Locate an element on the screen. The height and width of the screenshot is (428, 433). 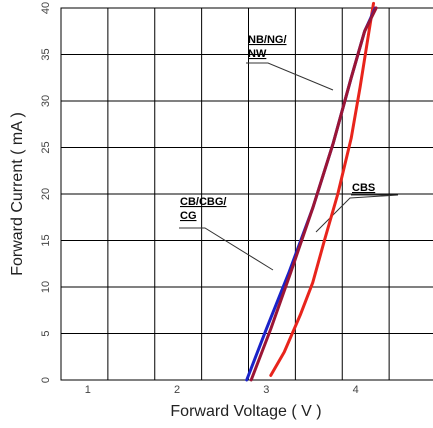
x-tick-label: 1 is located at coordinates (88, 390).